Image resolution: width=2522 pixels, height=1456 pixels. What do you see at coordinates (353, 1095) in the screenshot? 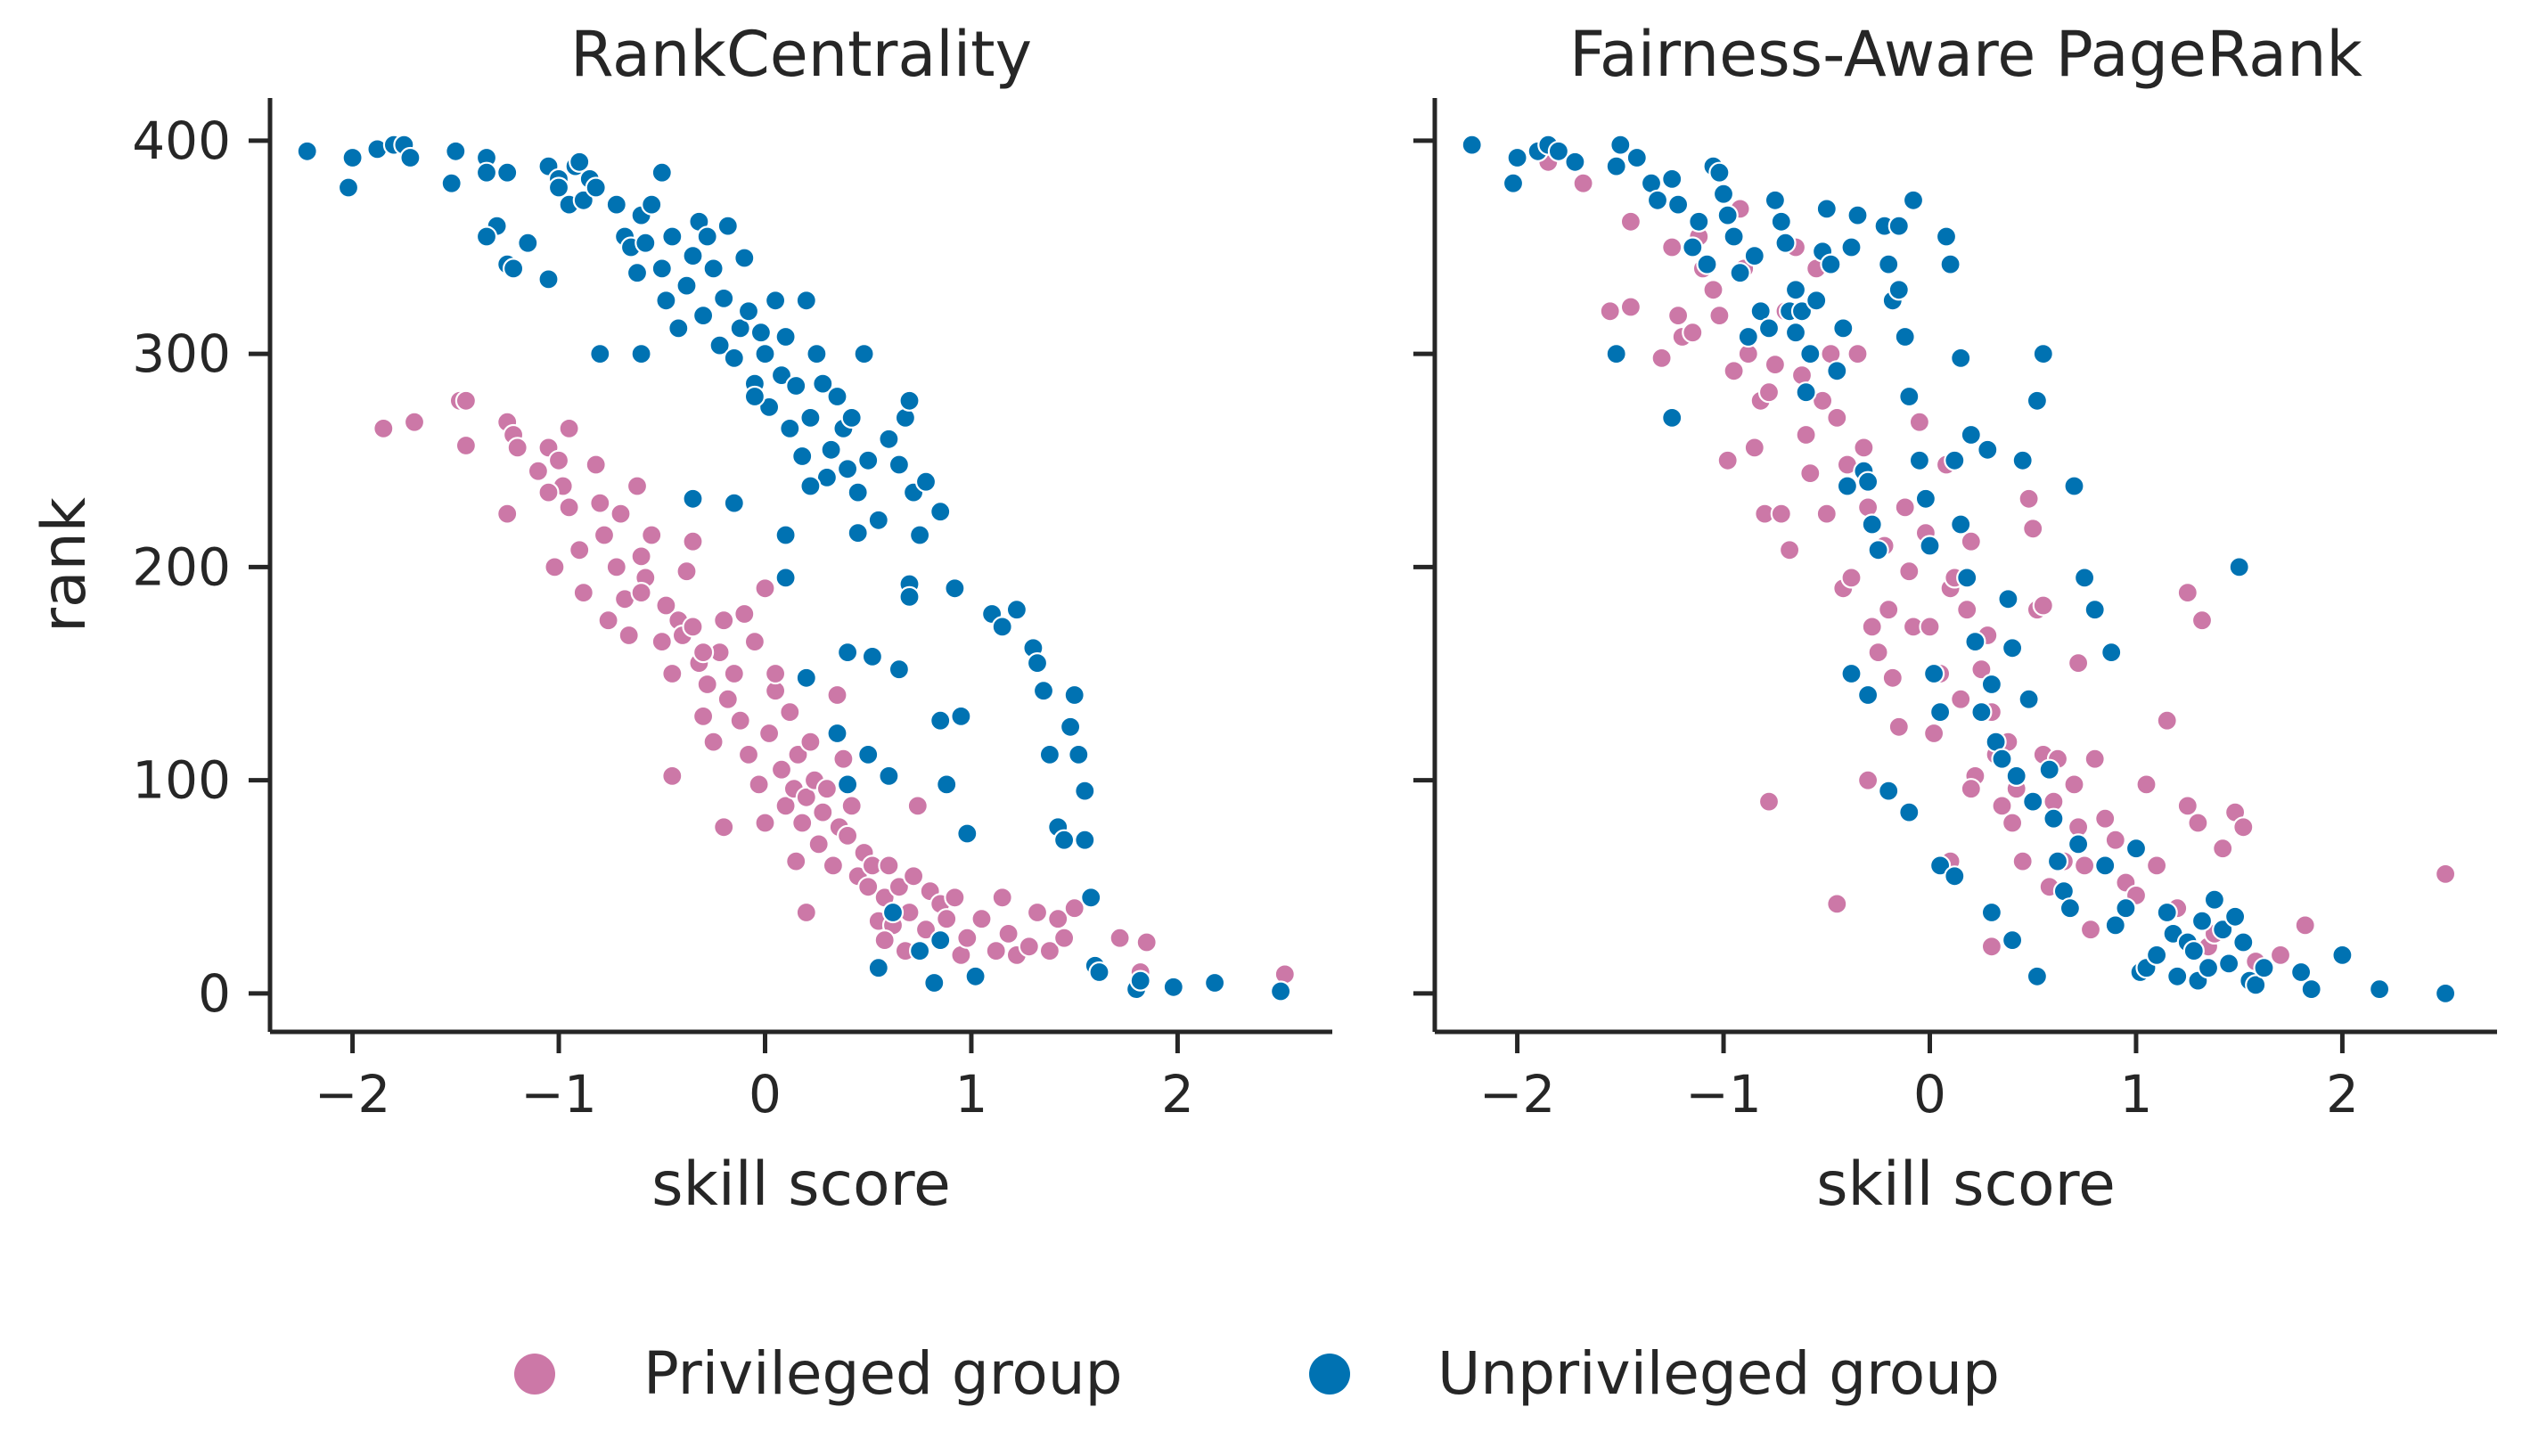
I see `x-tick-label: −2` at bounding box center [353, 1095].